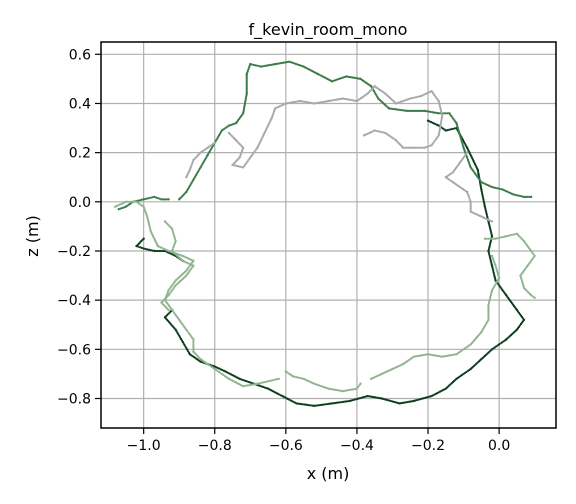 The height and width of the screenshot is (504, 576). I want to click on x-axis-label: x (m), so click(328, 473).